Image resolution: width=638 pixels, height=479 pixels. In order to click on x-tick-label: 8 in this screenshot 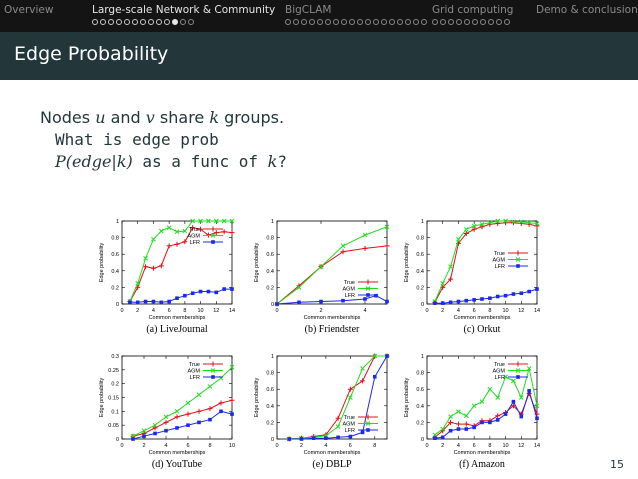, I will do `click(209, 446)`.